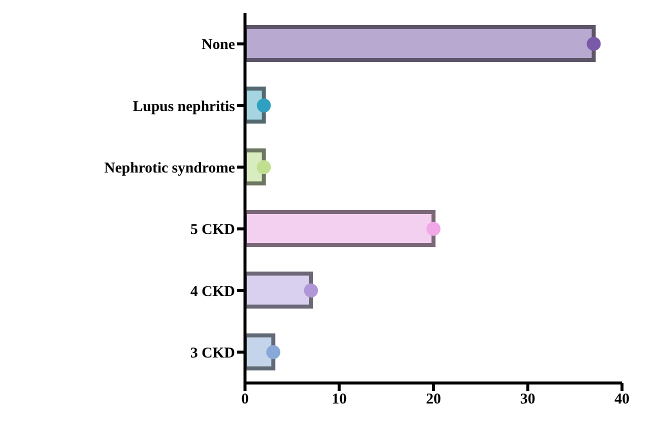  I want to click on y-tick-label: 4 CKD, so click(213, 292).